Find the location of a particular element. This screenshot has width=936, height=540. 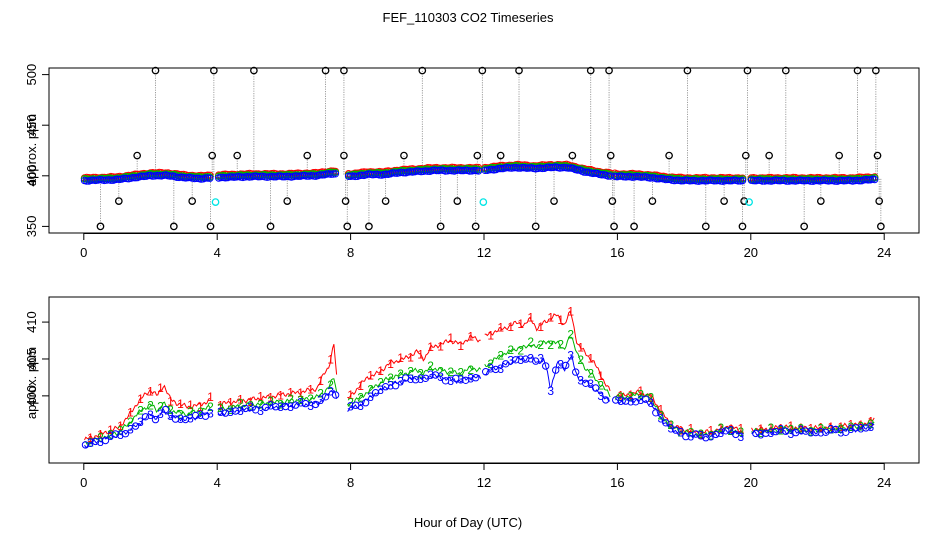

chart-title: FEF_110303 CO2 Timeseries is located at coordinates (468, 17).